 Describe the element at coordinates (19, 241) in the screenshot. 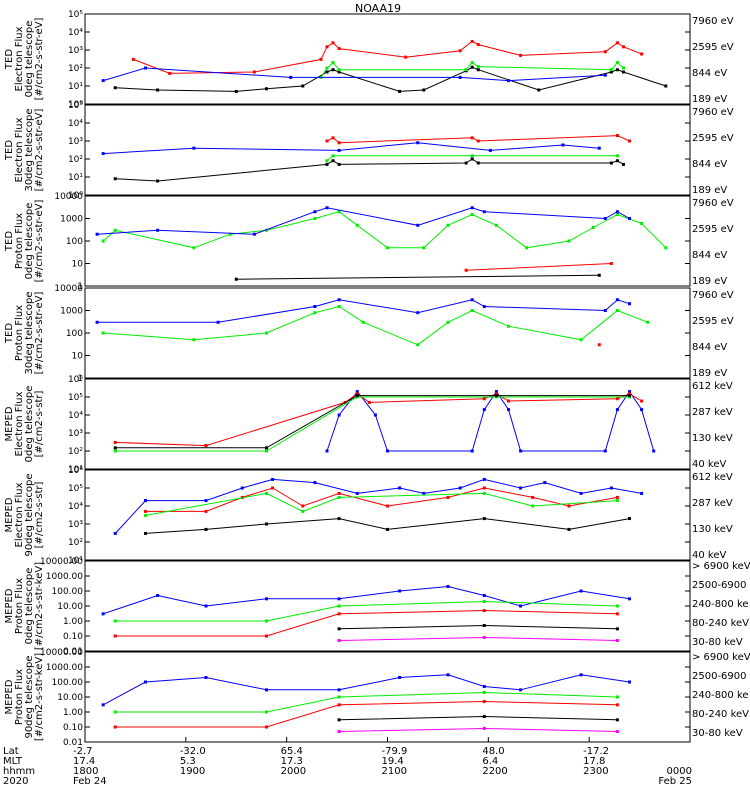

I see `yaxis-label-line: Proton Flux` at that location.